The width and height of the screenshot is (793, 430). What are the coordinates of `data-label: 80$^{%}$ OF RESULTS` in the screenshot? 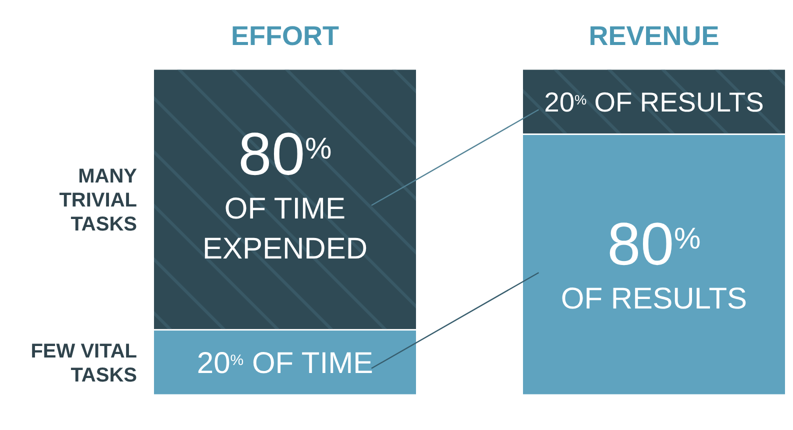 It's located at (654, 263).